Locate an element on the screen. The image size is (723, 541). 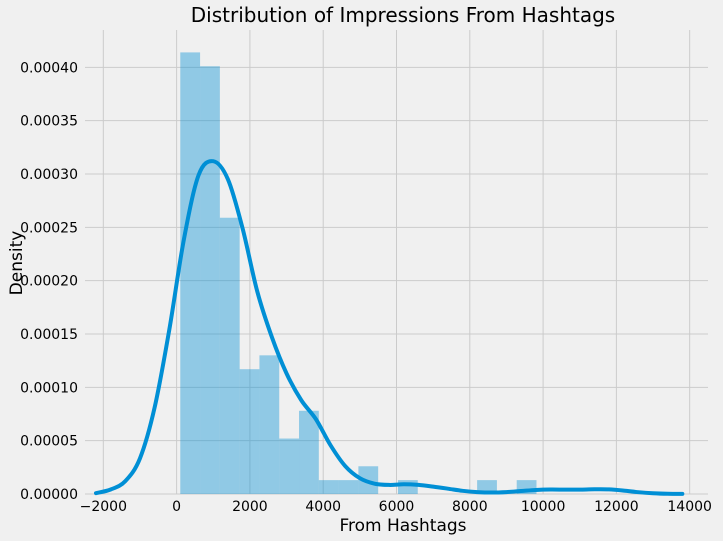
y-tick-label: 0.00020 is located at coordinates (49, 282).